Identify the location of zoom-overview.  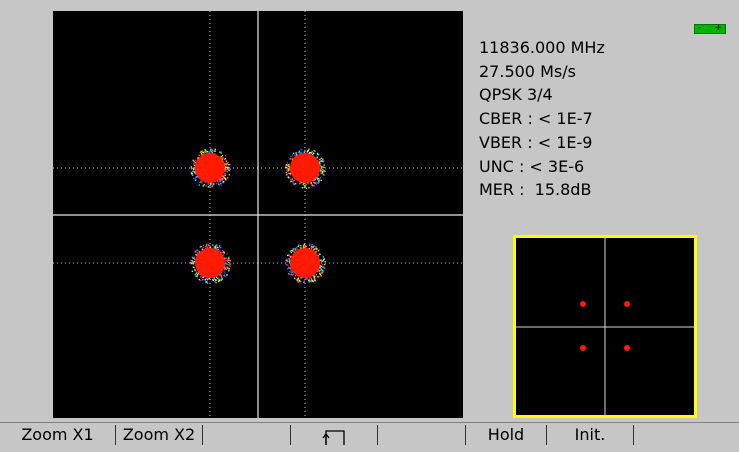
(605, 326).